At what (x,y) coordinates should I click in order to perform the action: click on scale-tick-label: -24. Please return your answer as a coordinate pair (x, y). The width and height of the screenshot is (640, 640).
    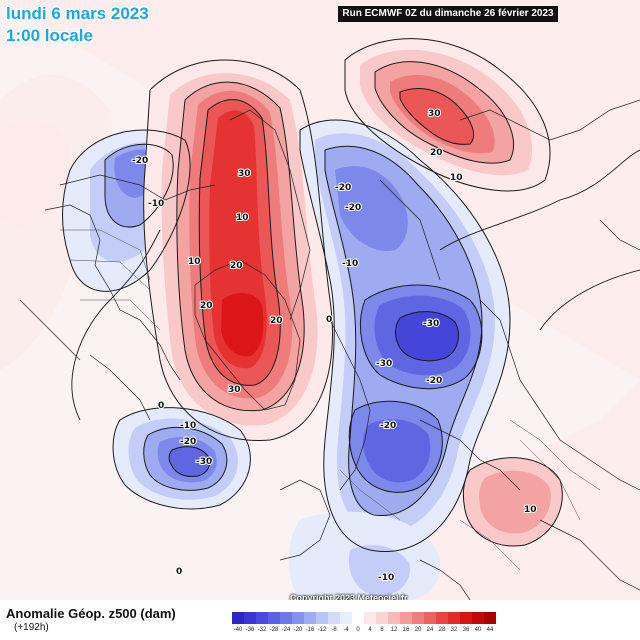
    Looking at the image, I should click on (286, 630).